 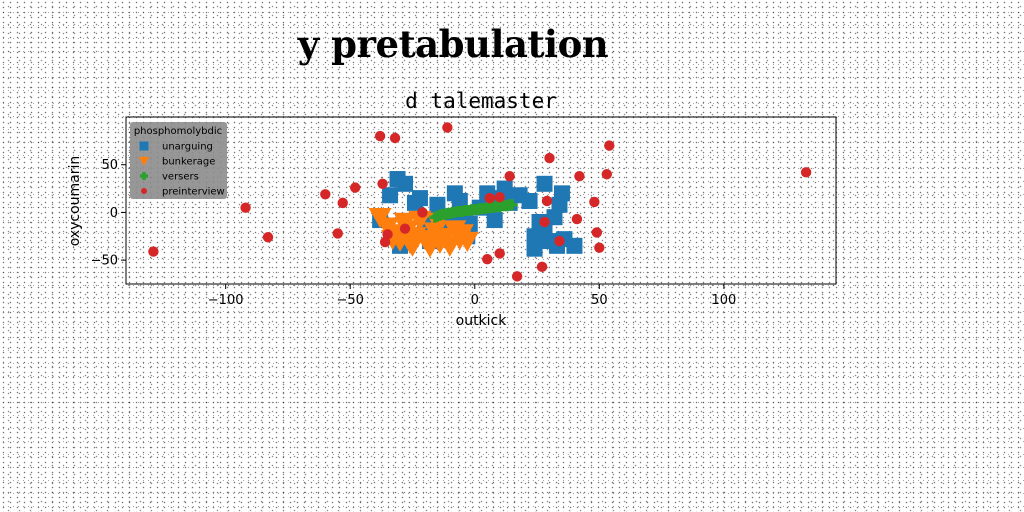 I want to click on y-tick-label: 0, so click(x=114, y=213).